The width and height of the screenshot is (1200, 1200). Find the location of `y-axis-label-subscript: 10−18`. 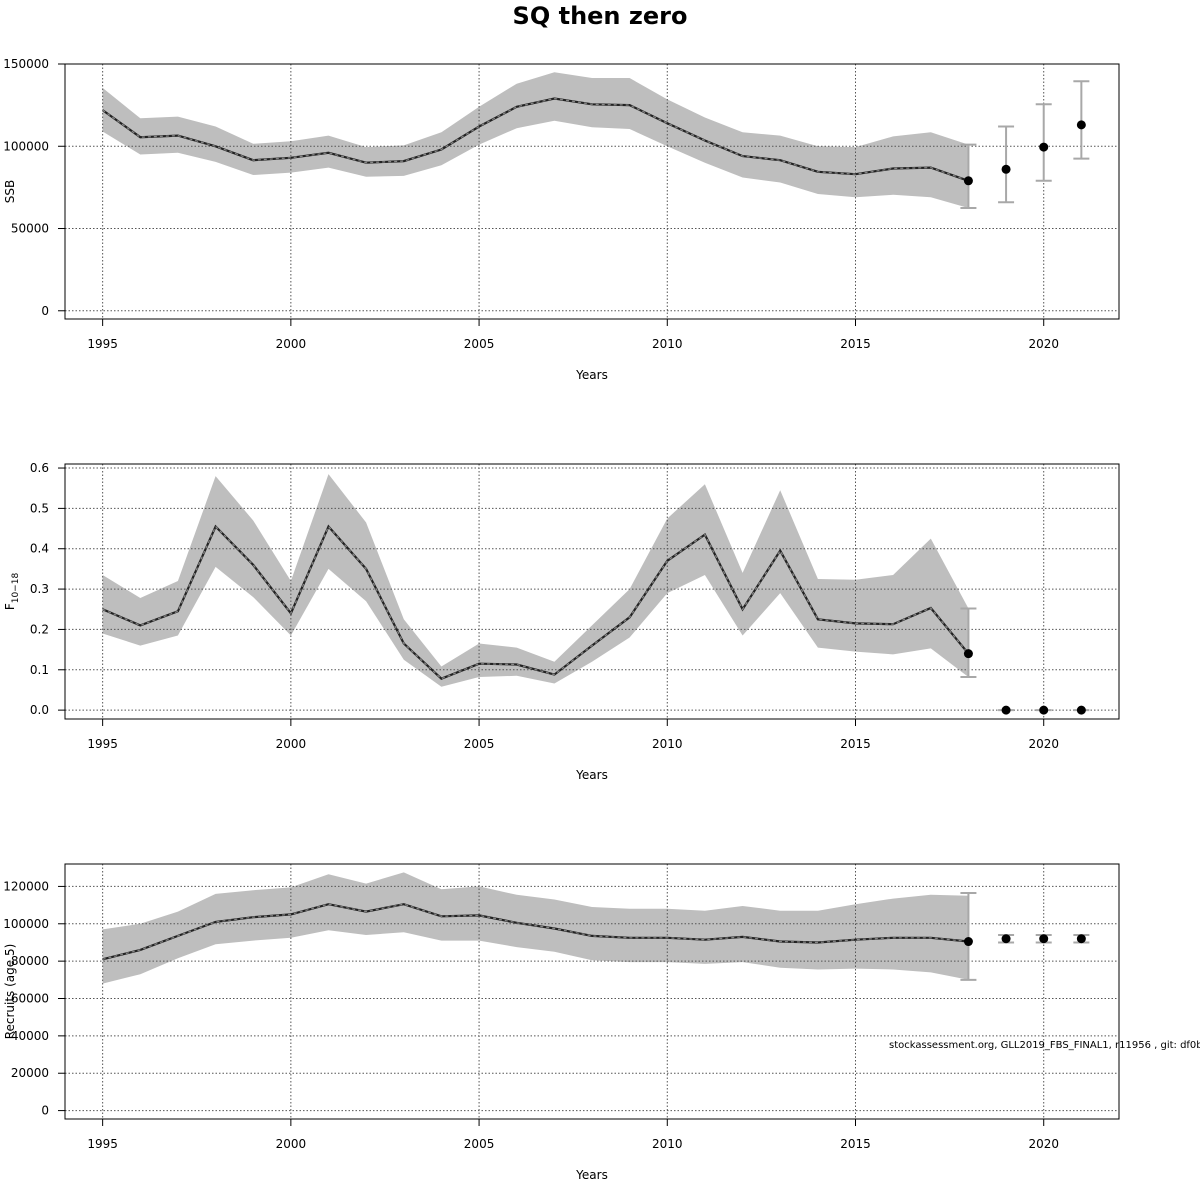

y-axis-label-subscript: 10−18 is located at coordinates (16, 588).